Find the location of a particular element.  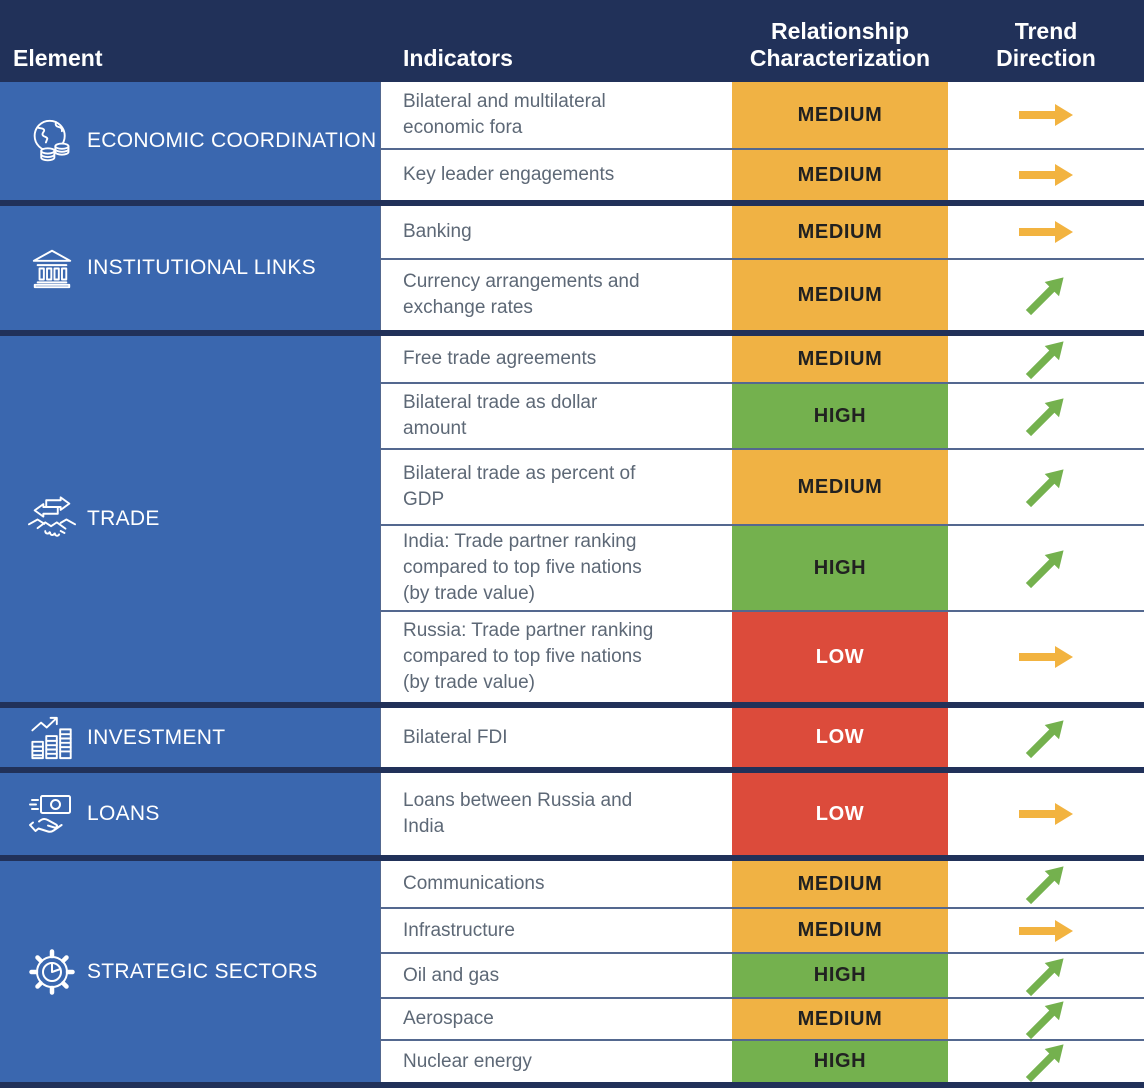

table-row: Aerospace MEDIUM is located at coordinates (762, 1018).